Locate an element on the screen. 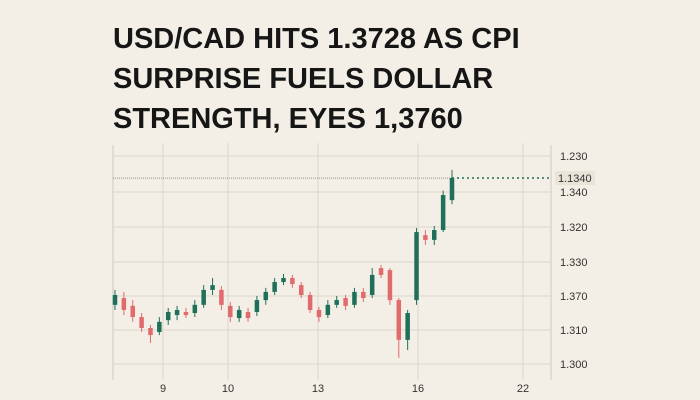  x-axis-label: 13 is located at coordinates (318, 389).